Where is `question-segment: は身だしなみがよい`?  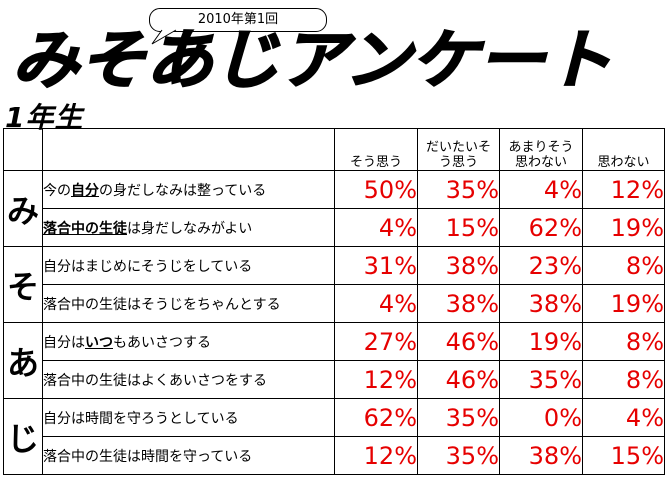 question-segment: は身だしなみがよい is located at coordinates (190, 228).